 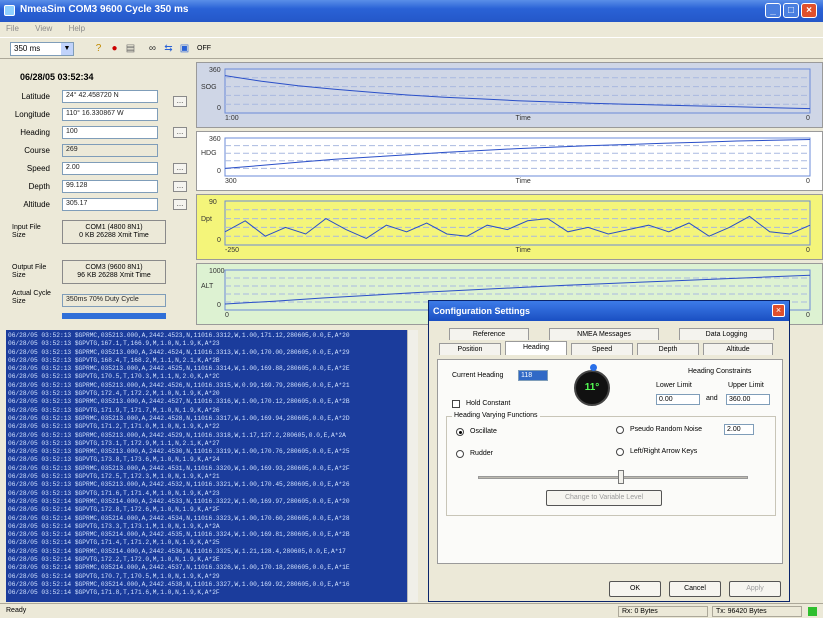 I want to click on speed-field: 2.00, so click(x=110, y=168).